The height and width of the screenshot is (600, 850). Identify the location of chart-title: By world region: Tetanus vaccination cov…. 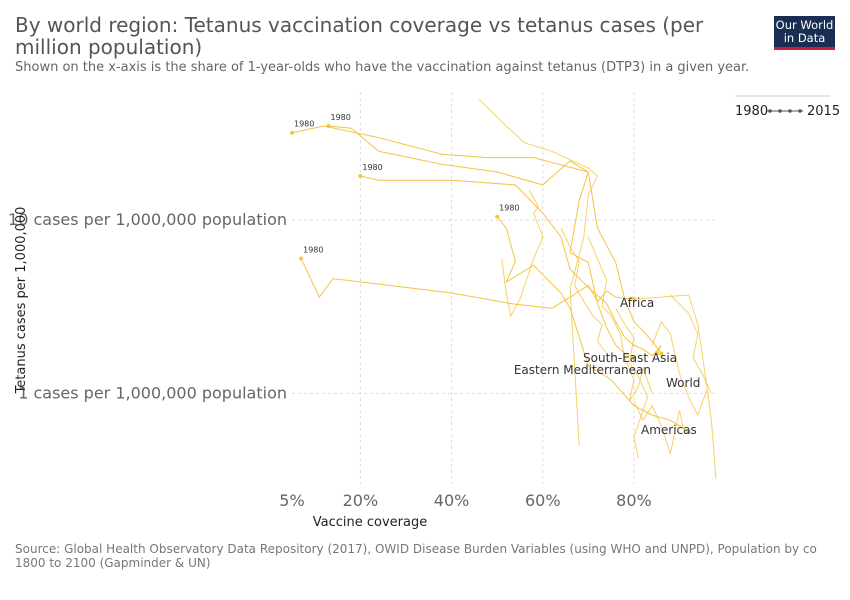
(359, 36).